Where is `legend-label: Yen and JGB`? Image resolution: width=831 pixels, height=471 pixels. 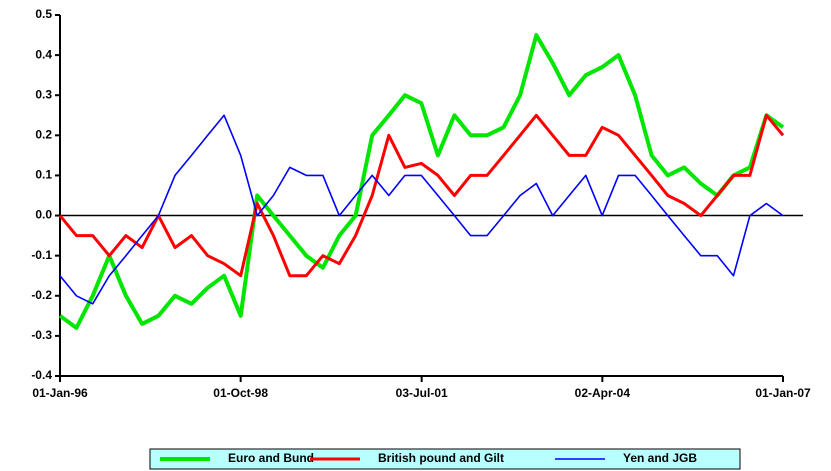 legend-label: Yen and JGB is located at coordinates (660, 458).